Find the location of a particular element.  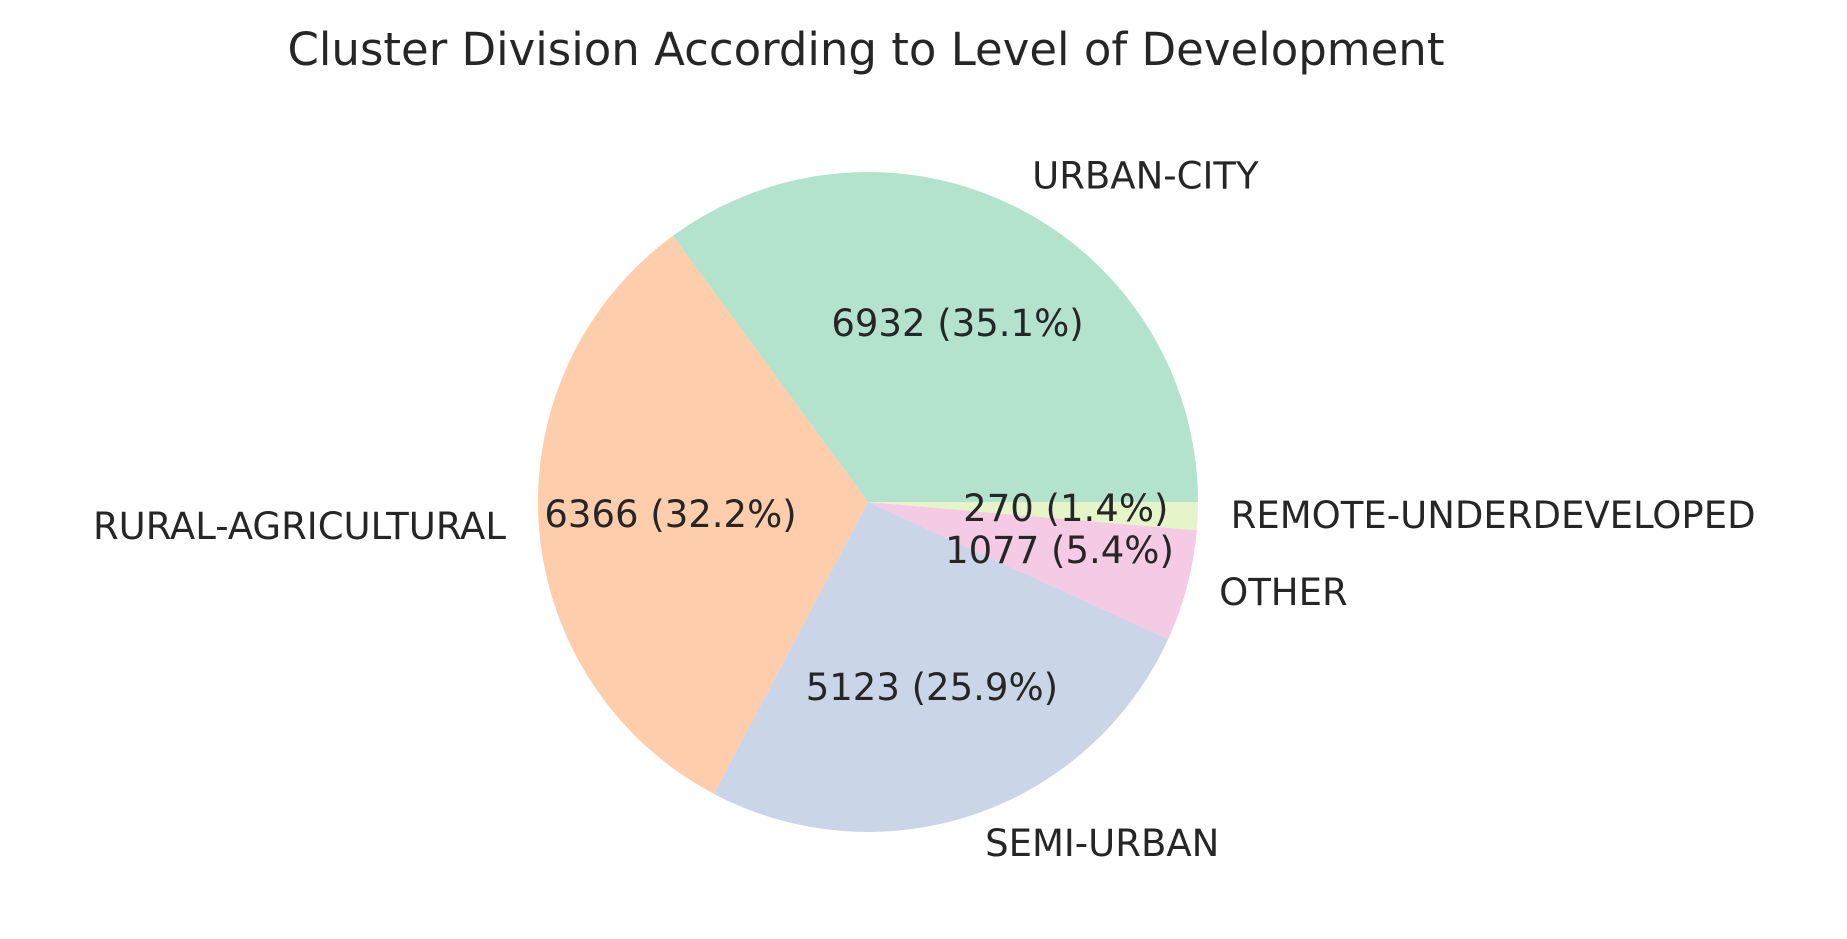

pie-slice-rural-agricultural is located at coordinates (703, 514).